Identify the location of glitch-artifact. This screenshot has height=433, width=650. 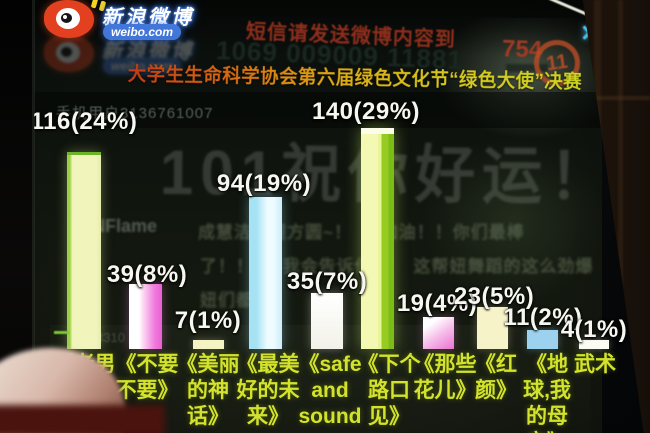
(61, 332).